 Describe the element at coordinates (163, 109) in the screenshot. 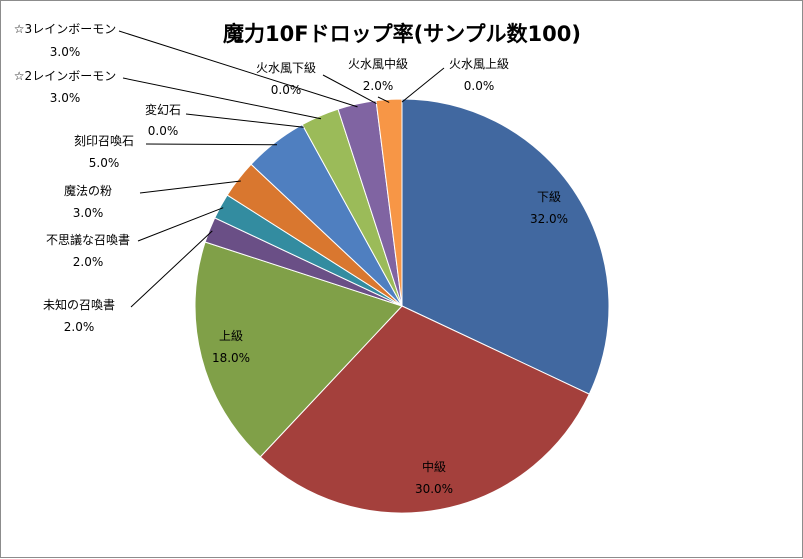

I see `slice-category-label: 変幻石` at that location.